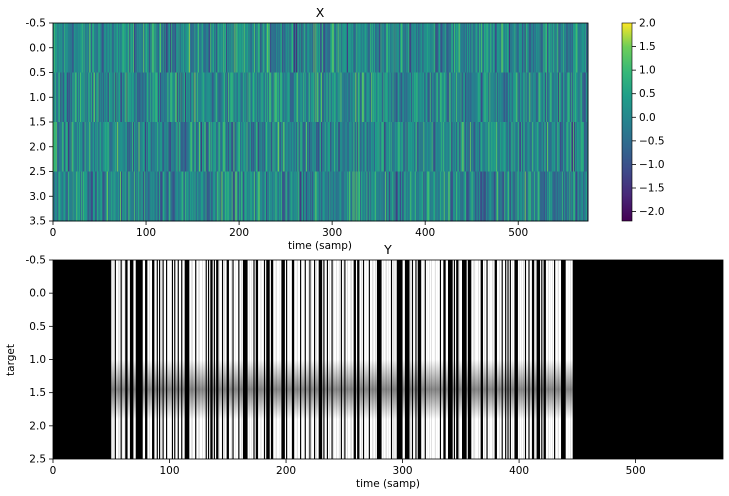 The height and width of the screenshot is (496, 729). What do you see at coordinates (636, 471) in the screenshot?
I see `x-tick-label: 500` at bounding box center [636, 471].